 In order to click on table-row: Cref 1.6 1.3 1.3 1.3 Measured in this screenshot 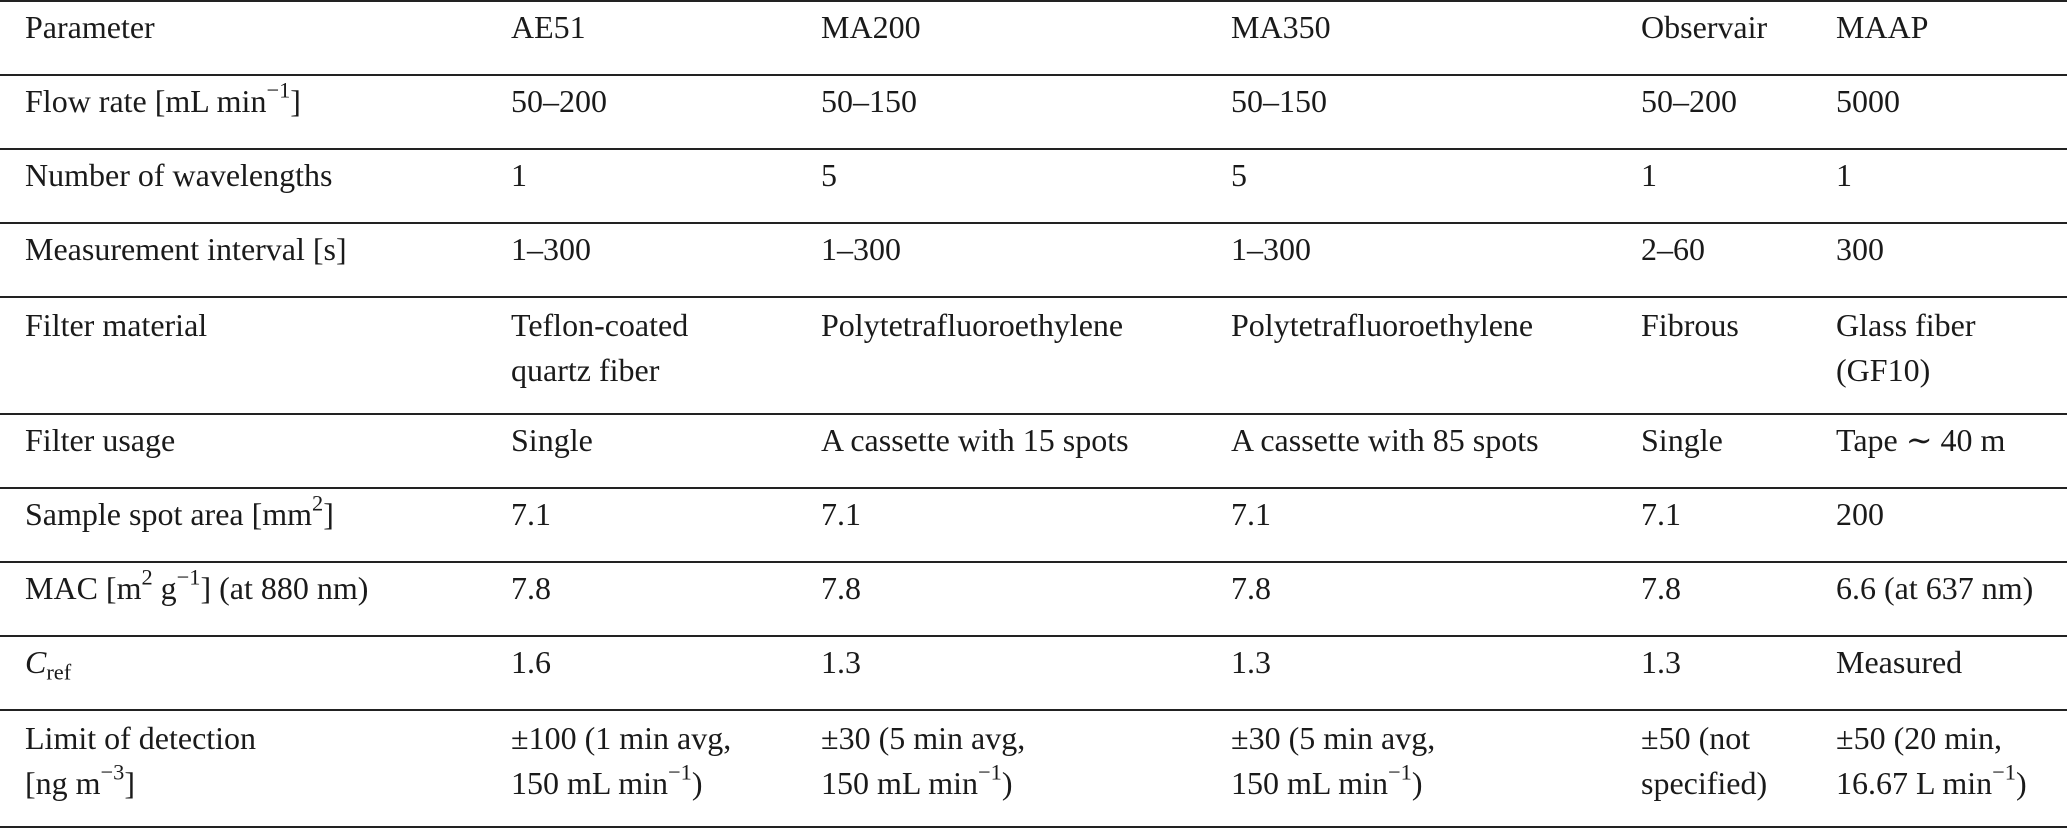, I will do `click(1033, 673)`.